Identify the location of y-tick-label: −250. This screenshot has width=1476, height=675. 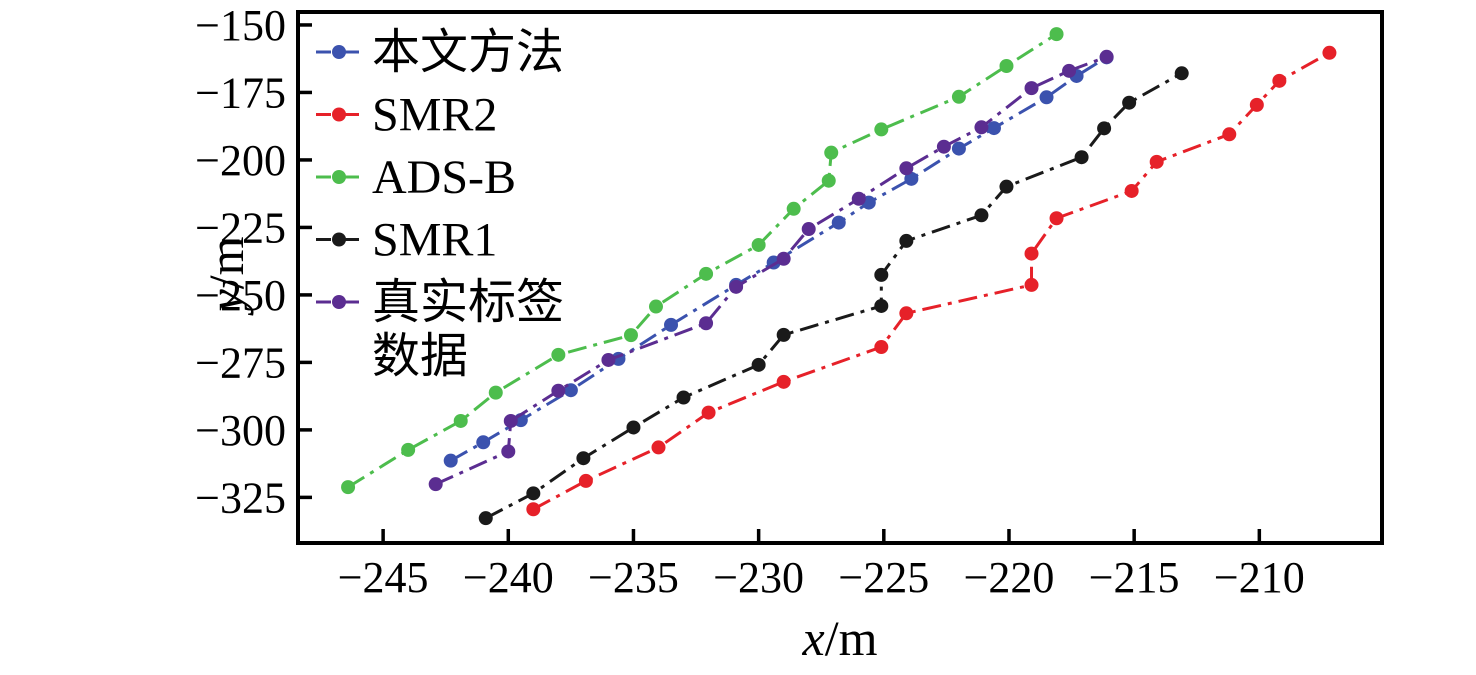
(240, 295).